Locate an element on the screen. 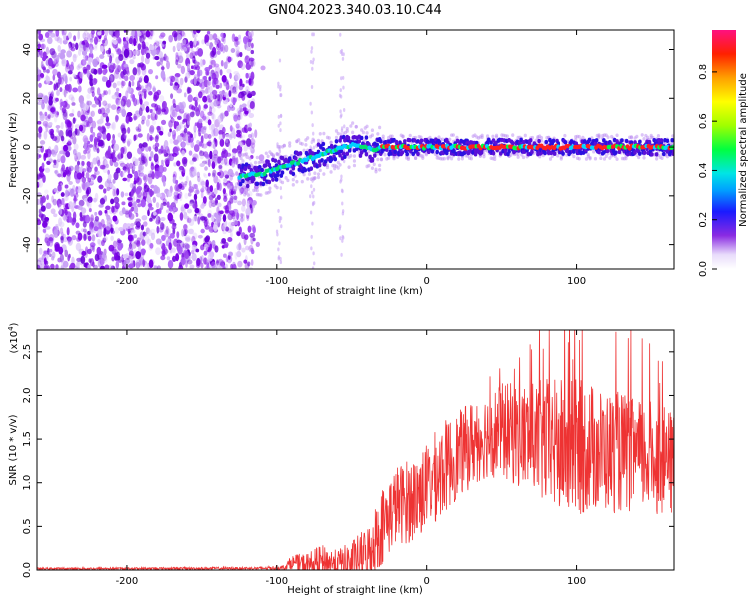 The width and height of the screenshot is (750, 600). y-tick-label: -40 is located at coordinates (27, 244).